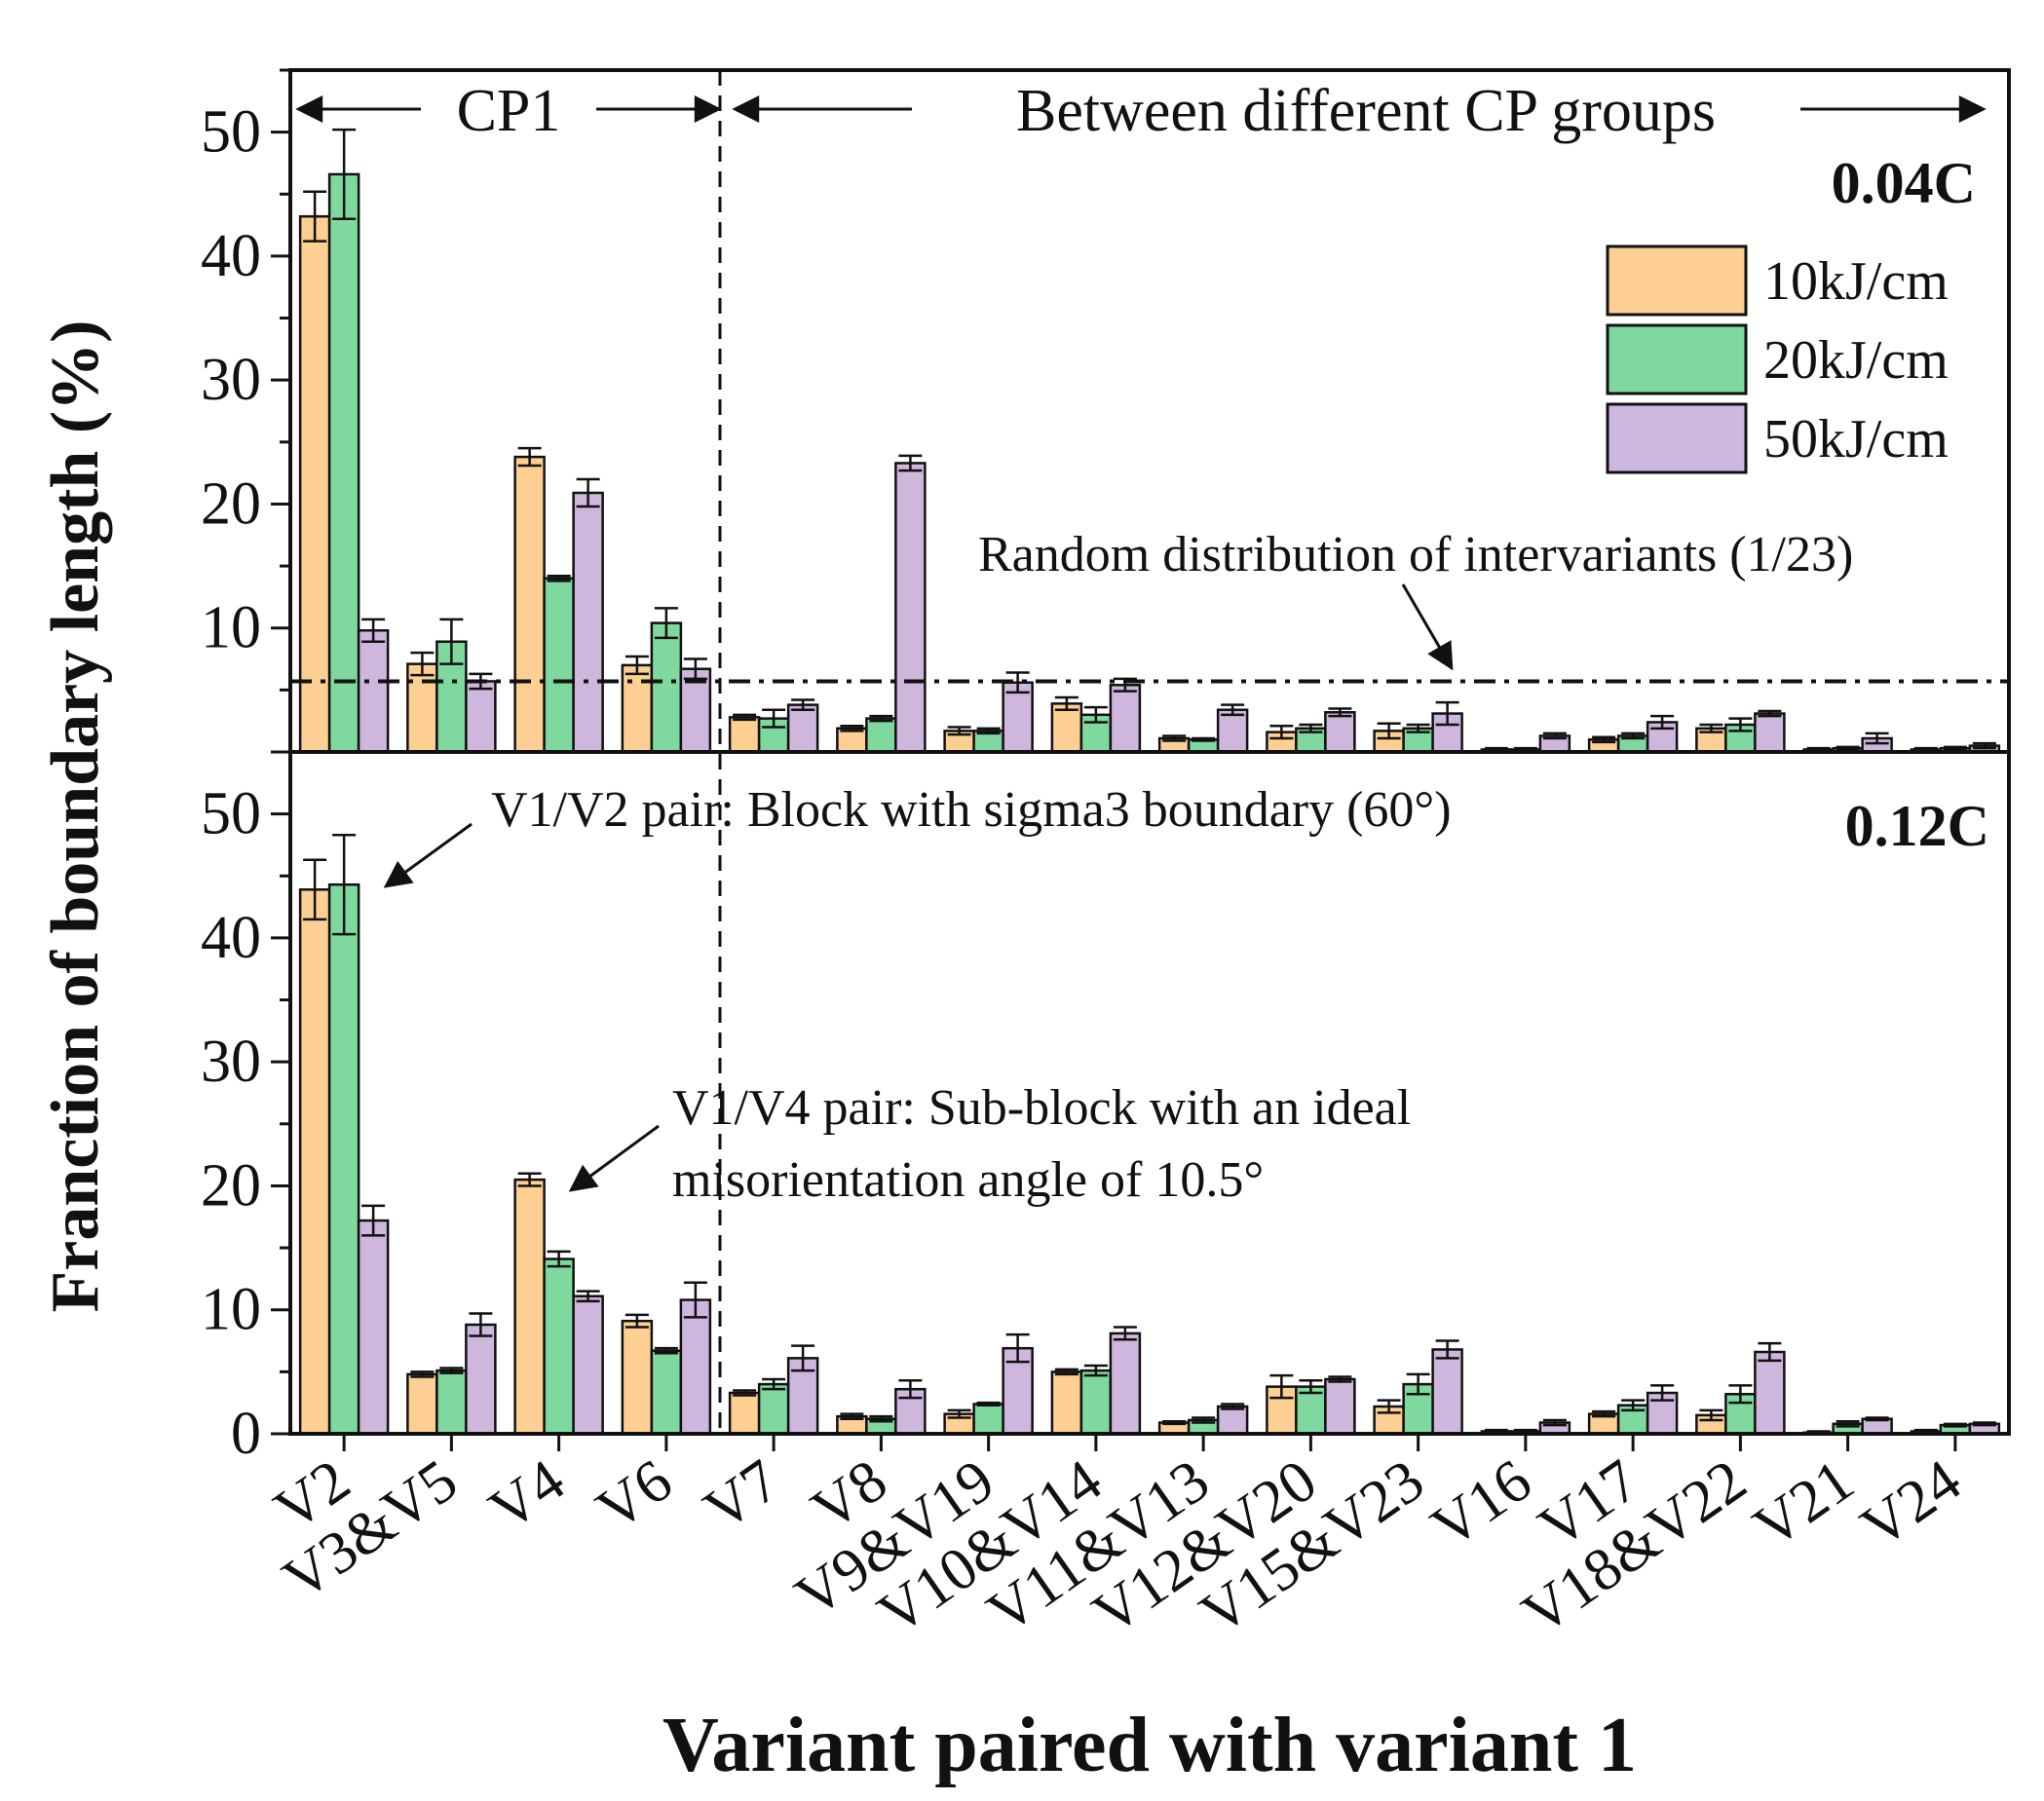 This screenshot has width=2044, height=1801. Describe the element at coordinates (1634, 1547) in the screenshot. I see `x-category-label-13: V18&V22` at that location.